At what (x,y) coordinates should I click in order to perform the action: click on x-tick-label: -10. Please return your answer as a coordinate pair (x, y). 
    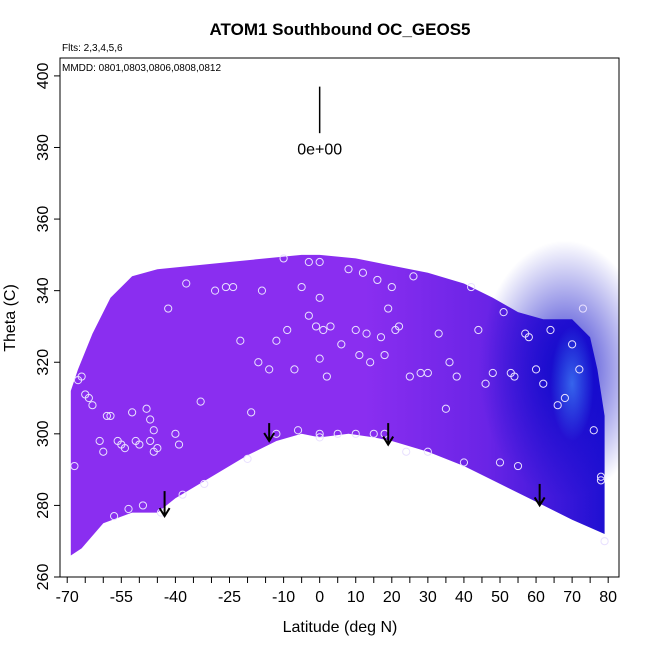
    Looking at the image, I should click on (283, 597).